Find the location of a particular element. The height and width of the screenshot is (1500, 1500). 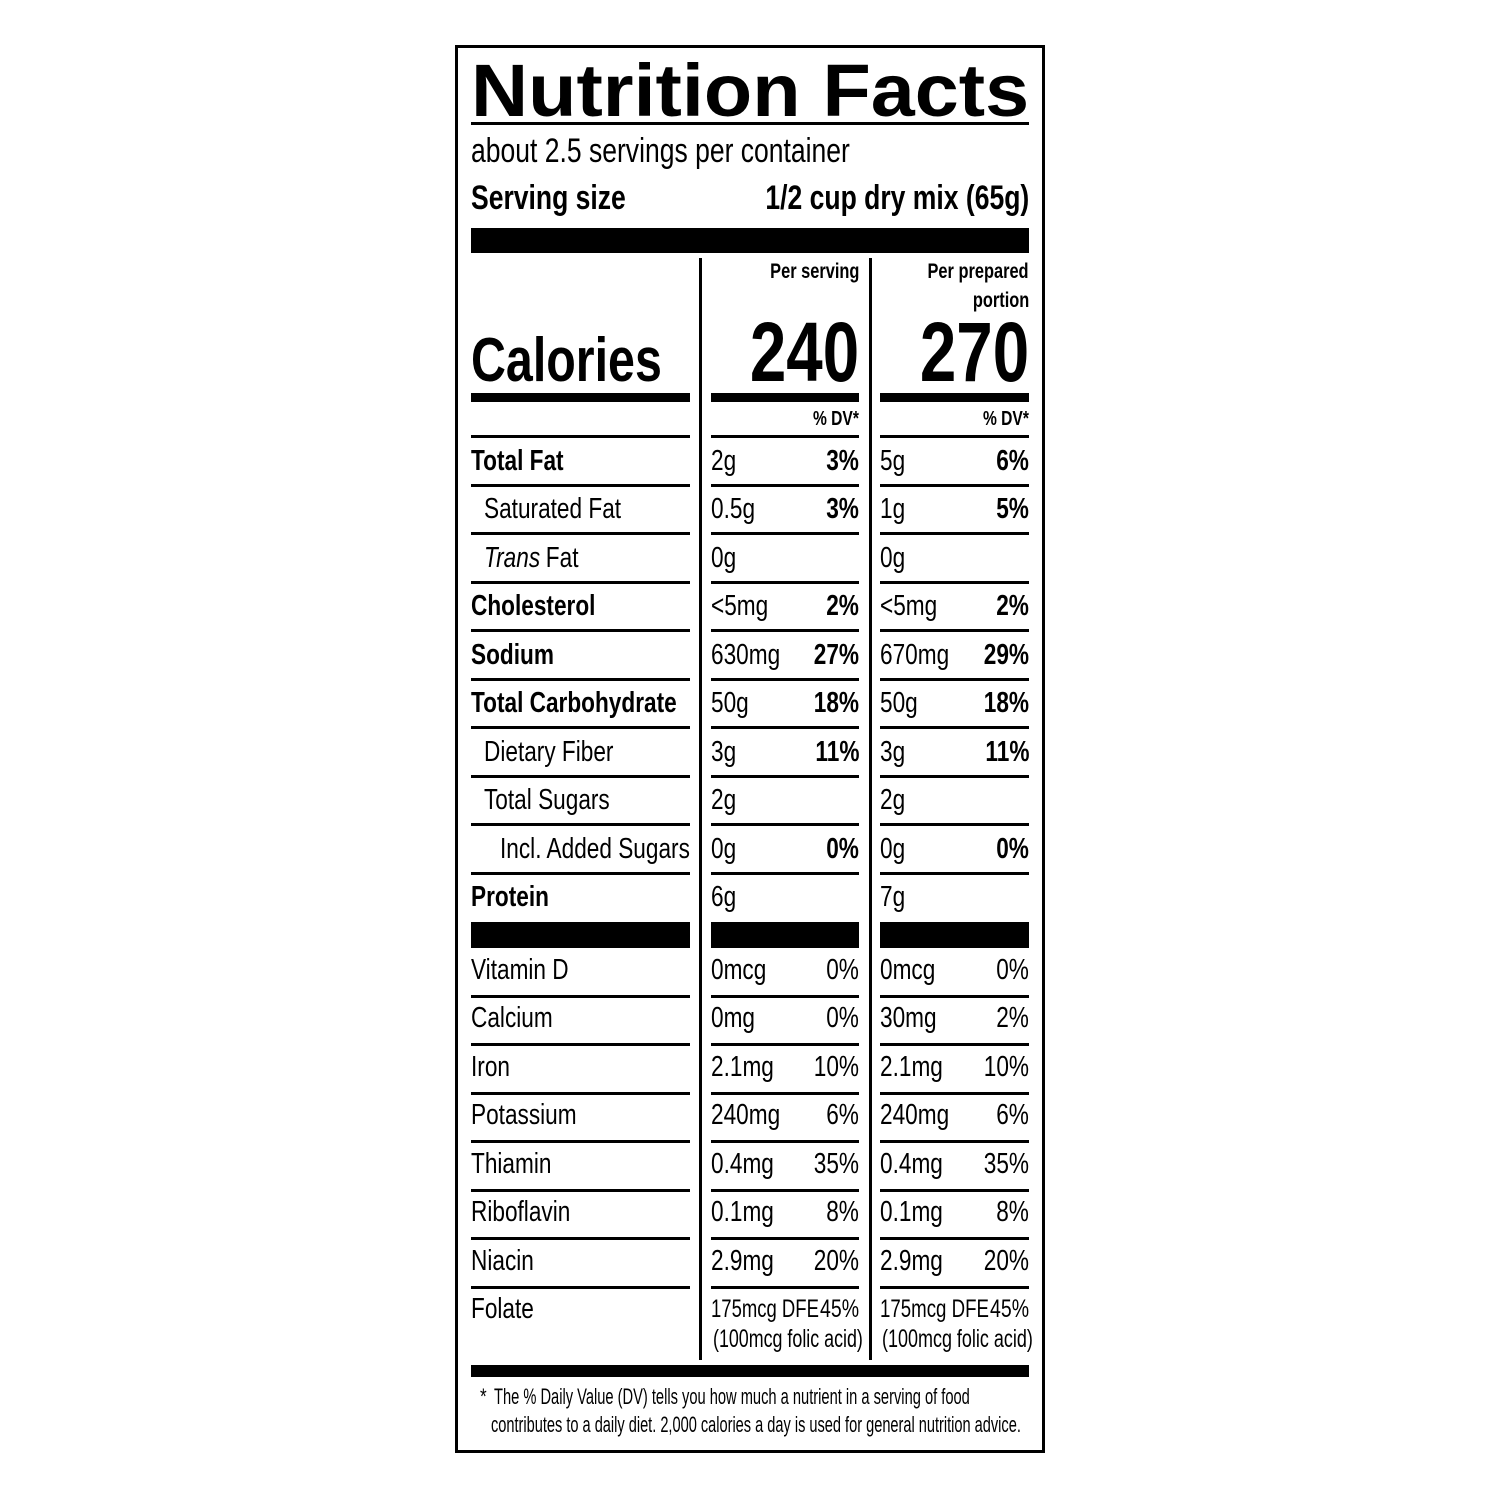

amount: 2.9mg is located at coordinates (911, 1260).